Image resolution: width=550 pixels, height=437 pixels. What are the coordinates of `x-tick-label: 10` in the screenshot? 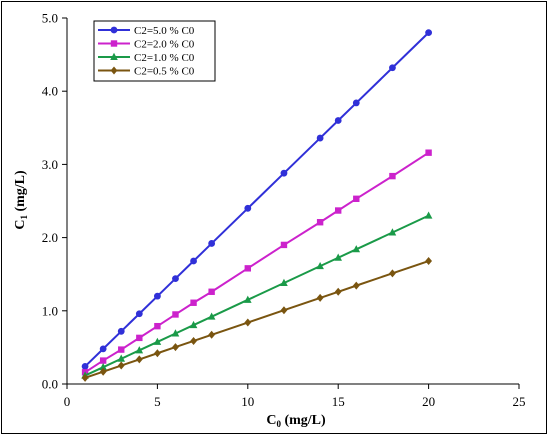 It's located at (247, 401).